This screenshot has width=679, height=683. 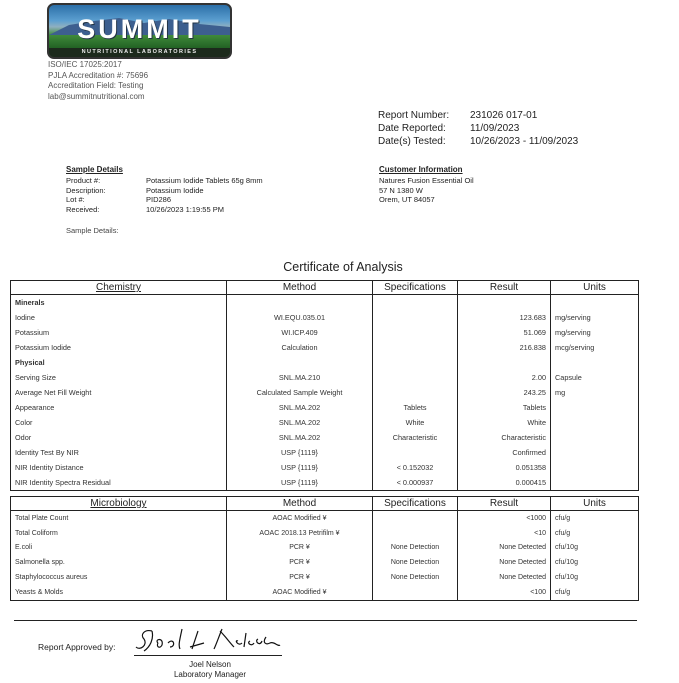 I want to click on table-cell: SNL.MA.210, so click(x=299, y=377).